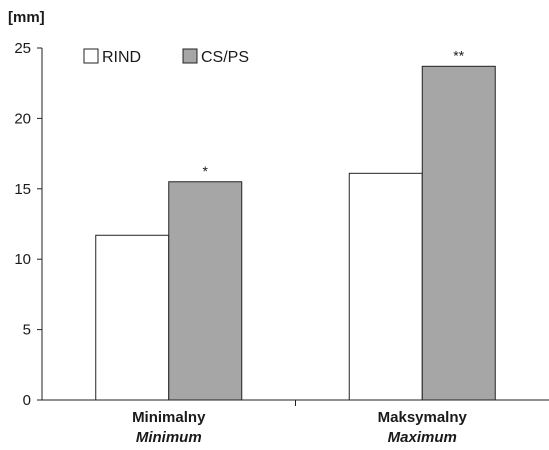 This screenshot has height=450, width=549. What do you see at coordinates (458, 55) in the screenshot?
I see `significance-marker: **` at bounding box center [458, 55].